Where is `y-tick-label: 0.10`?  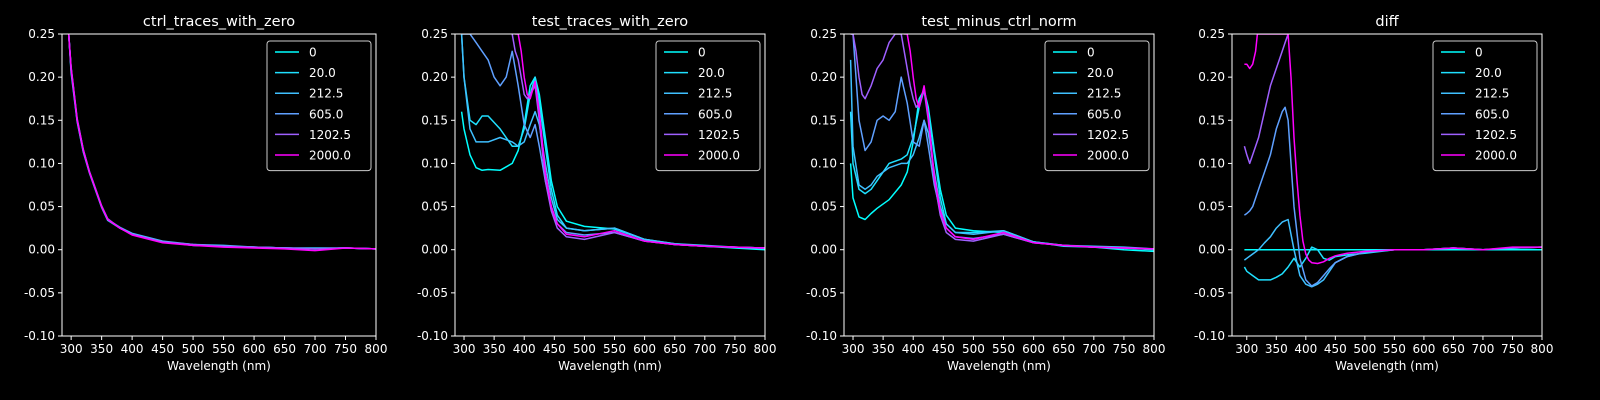 y-tick-label: 0.10 is located at coordinates (41, 163).